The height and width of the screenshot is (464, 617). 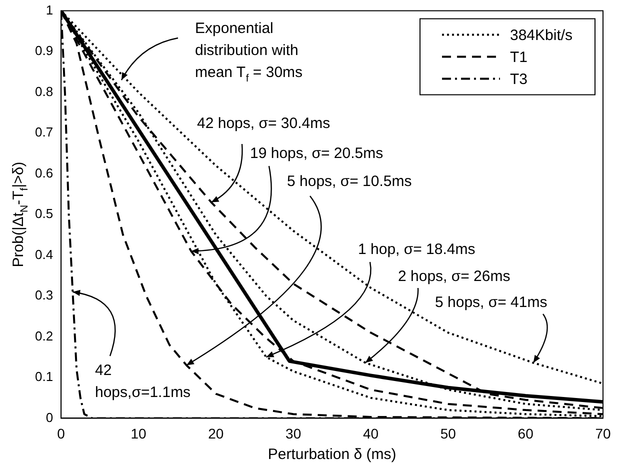 What do you see at coordinates (317, 153) in the screenshot?
I see `annotation: 19 hops, σ= 20.5ms` at bounding box center [317, 153].